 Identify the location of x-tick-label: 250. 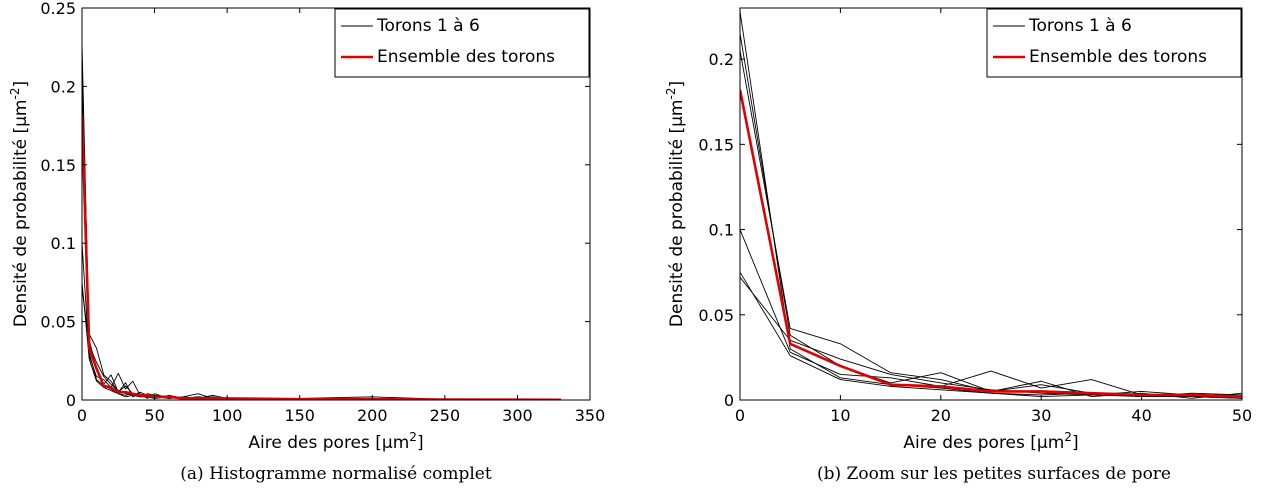
(445, 415).